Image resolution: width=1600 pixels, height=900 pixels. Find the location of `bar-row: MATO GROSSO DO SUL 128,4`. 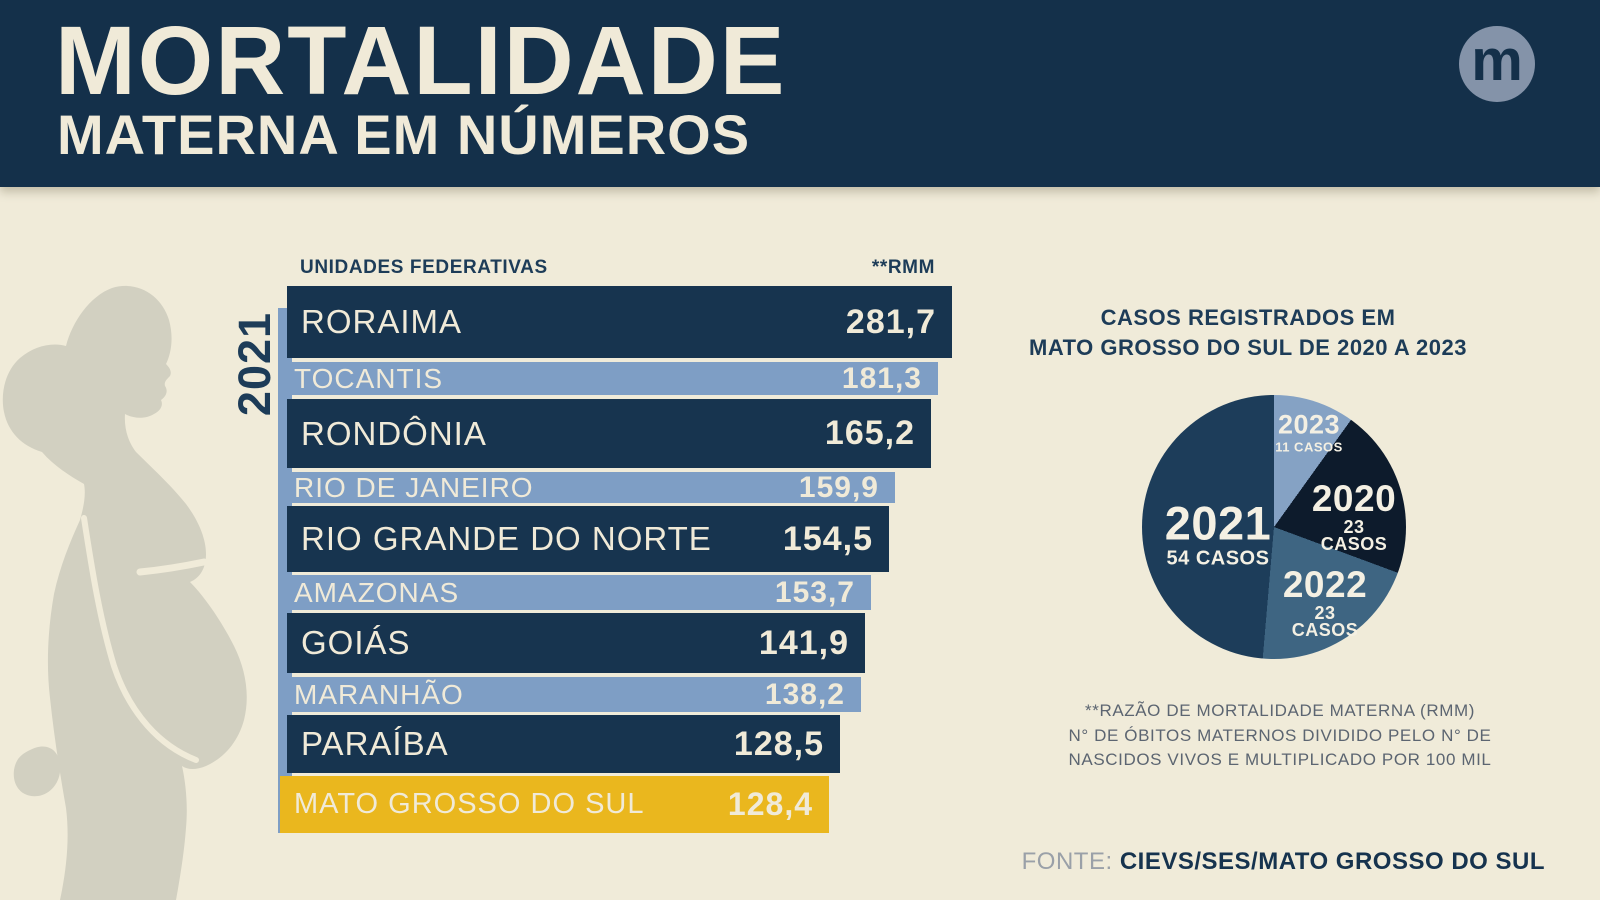

bar-row: MATO GROSSO DO SUL 128,4 is located at coordinates (554, 804).